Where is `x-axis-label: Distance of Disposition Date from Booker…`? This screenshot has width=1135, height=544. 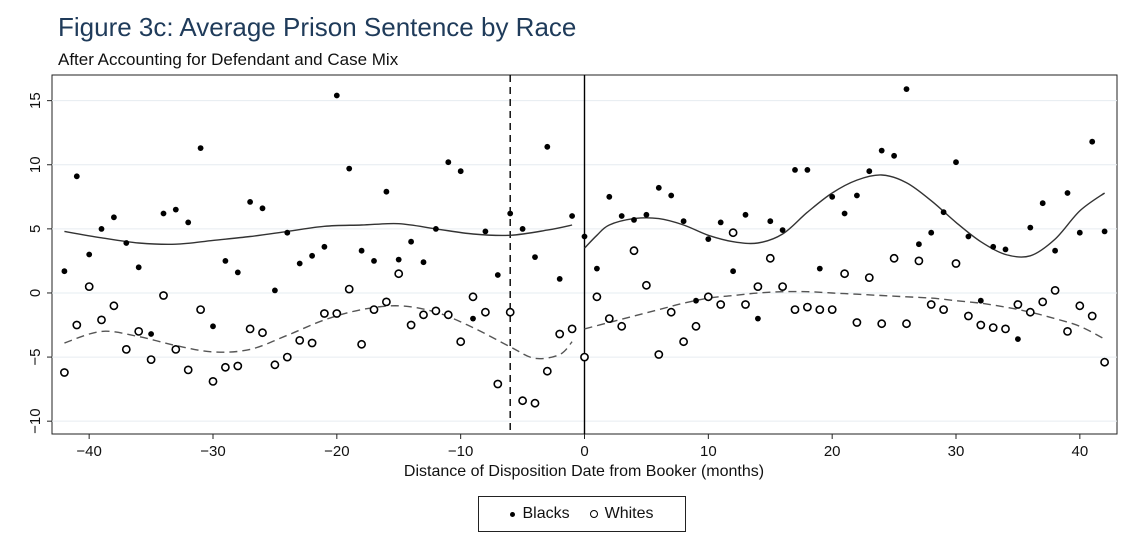
x-axis-label: Distance of Disposition Date from Booker… is located at coordinates (584, 471).